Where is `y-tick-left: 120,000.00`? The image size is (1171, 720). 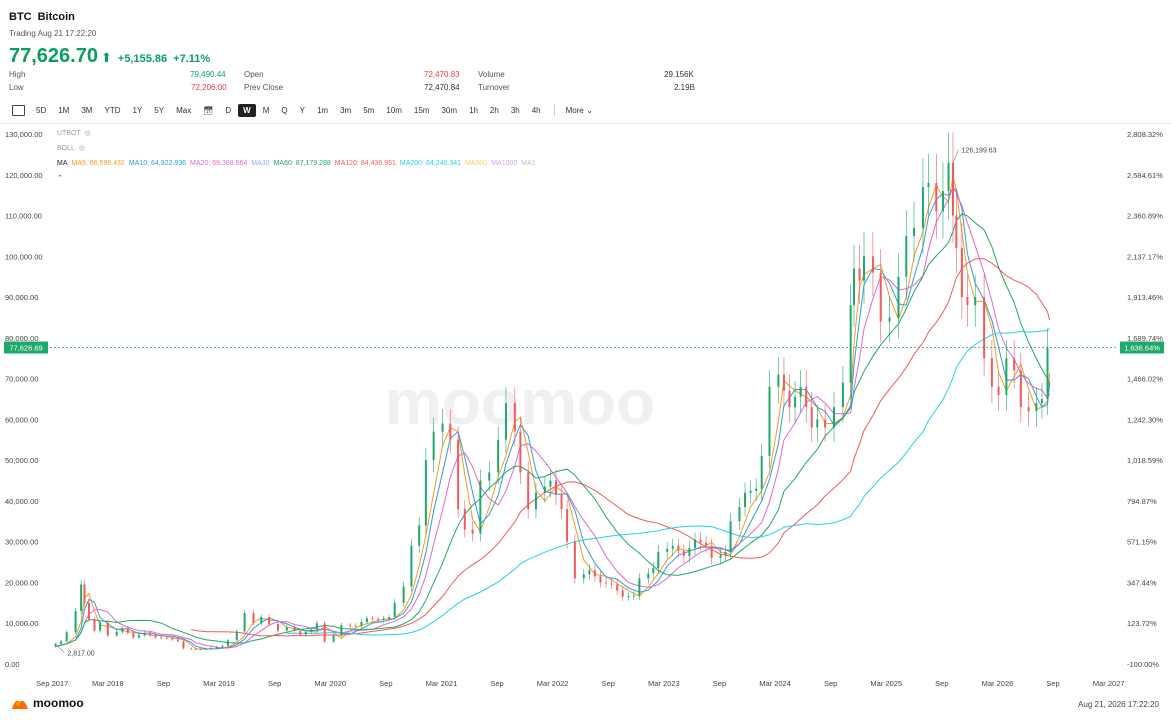 y-tick-left: 120,000.00 is located at coordinates (24, 175).